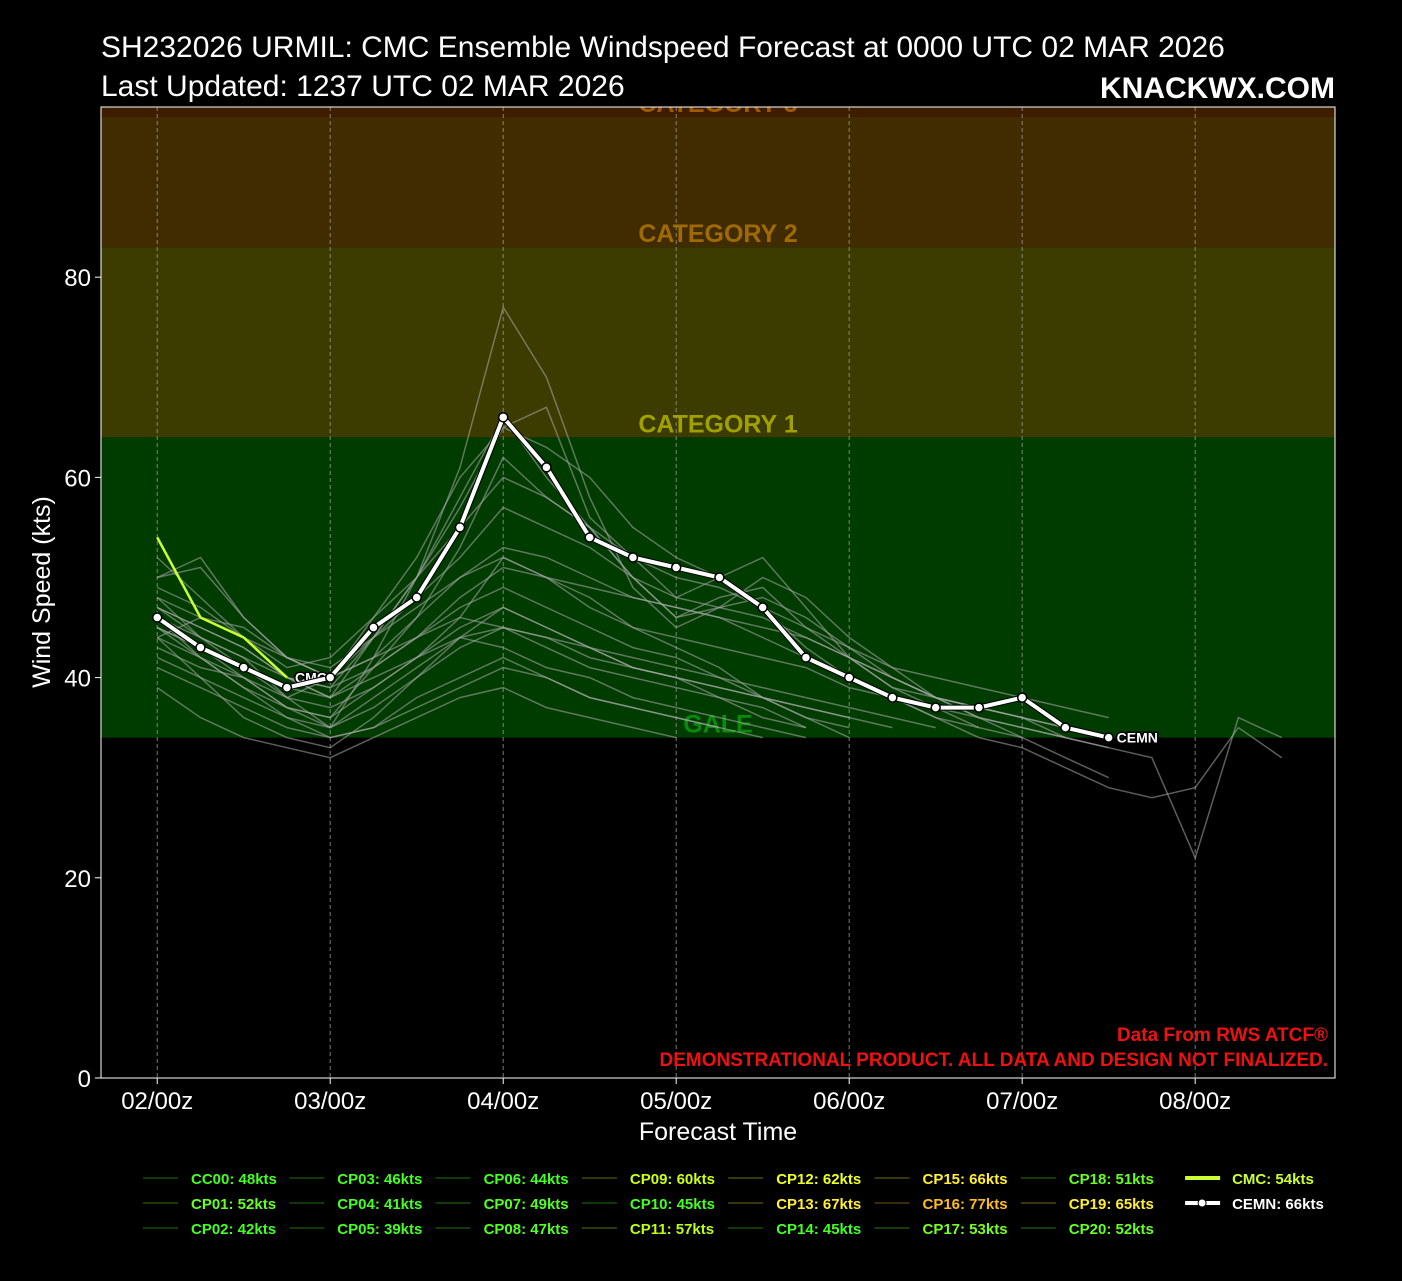 This screenshot has height=1281, width=1402. I want to click on legend-label: CP16: 77kts, so click(965, 1204).